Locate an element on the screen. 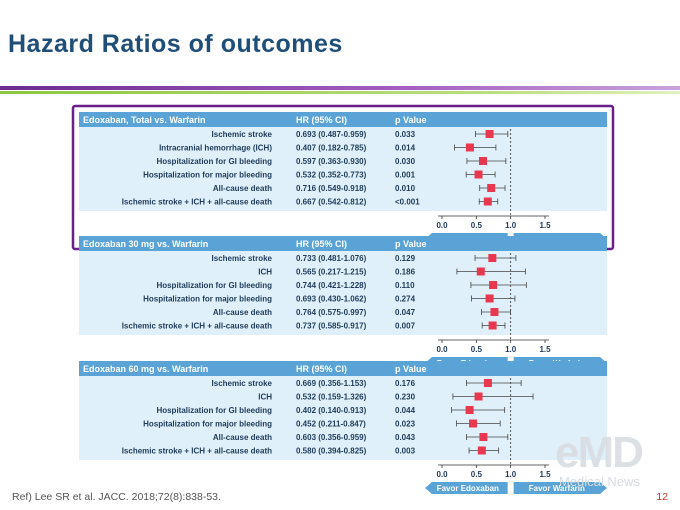 This screenshot has width=680, height=510. outcome-label: Intracranial hemorrhage (ICH) is located at coordinates (215, 148).